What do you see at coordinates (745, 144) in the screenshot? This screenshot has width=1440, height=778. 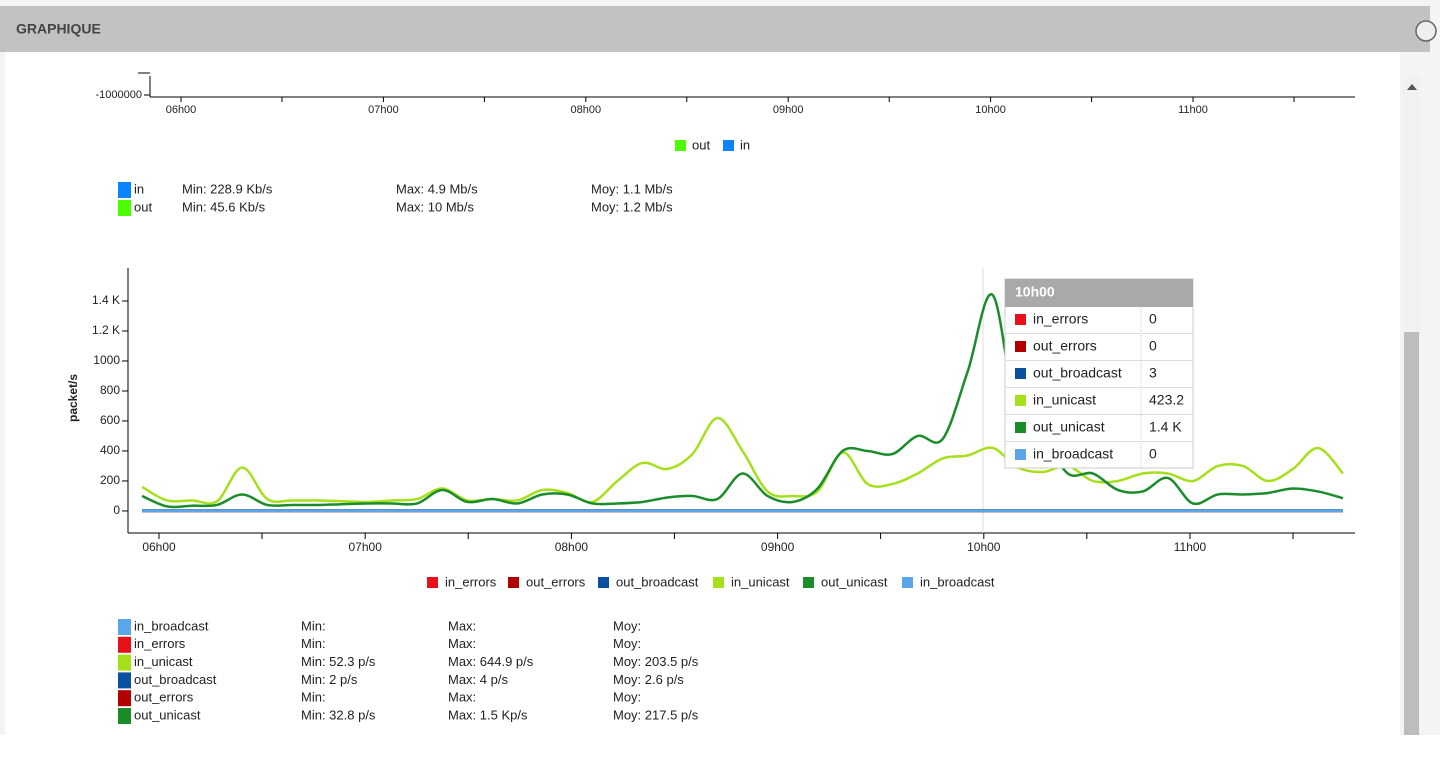 I see `legend-label: in` at bounding box center [745, 144].